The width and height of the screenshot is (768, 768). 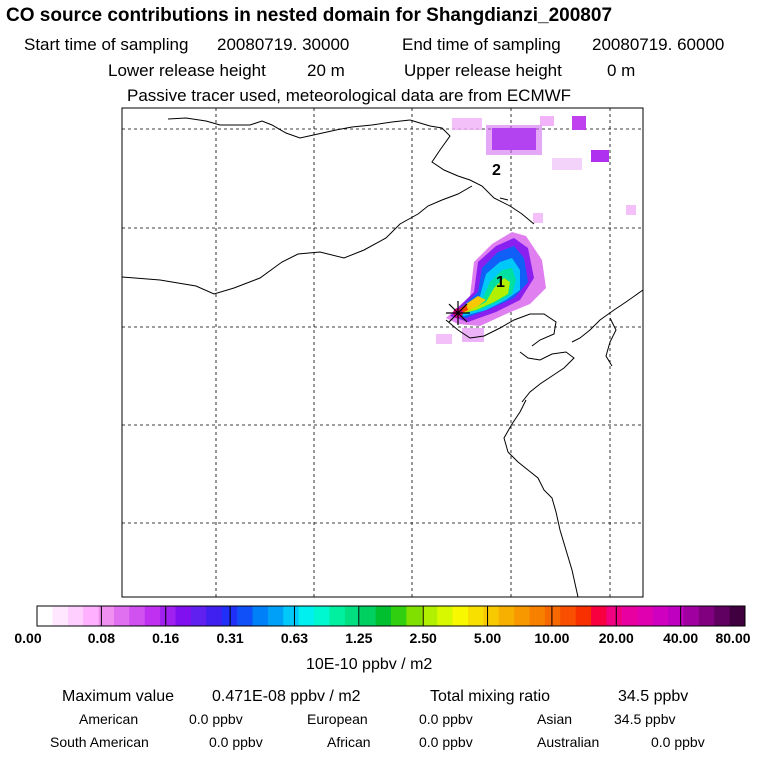 What do you see at coordinates (500, 282) in the screenshot?
I see `marker-1: 1` at bounding box center [500, 282].